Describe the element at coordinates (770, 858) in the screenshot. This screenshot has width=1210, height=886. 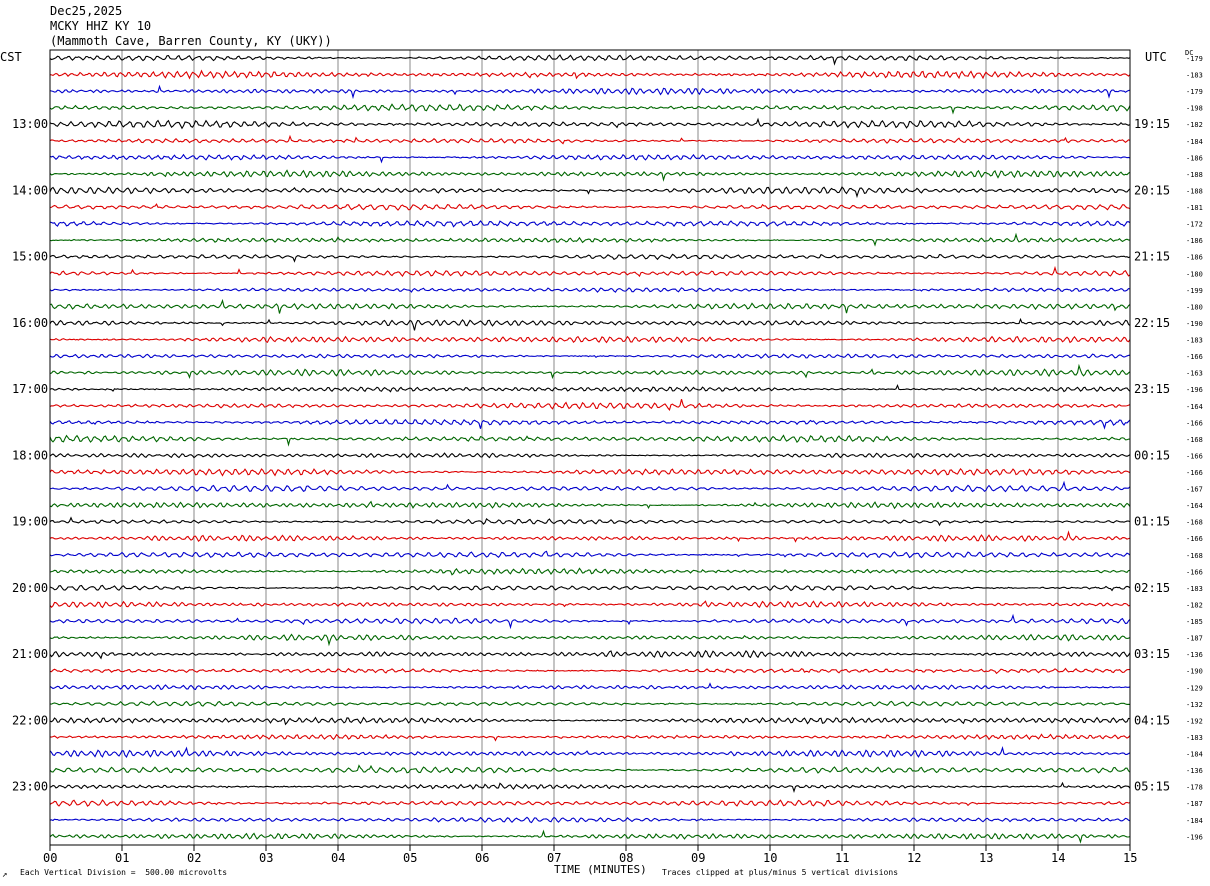
I see `x-tick-label: 10` at that location.